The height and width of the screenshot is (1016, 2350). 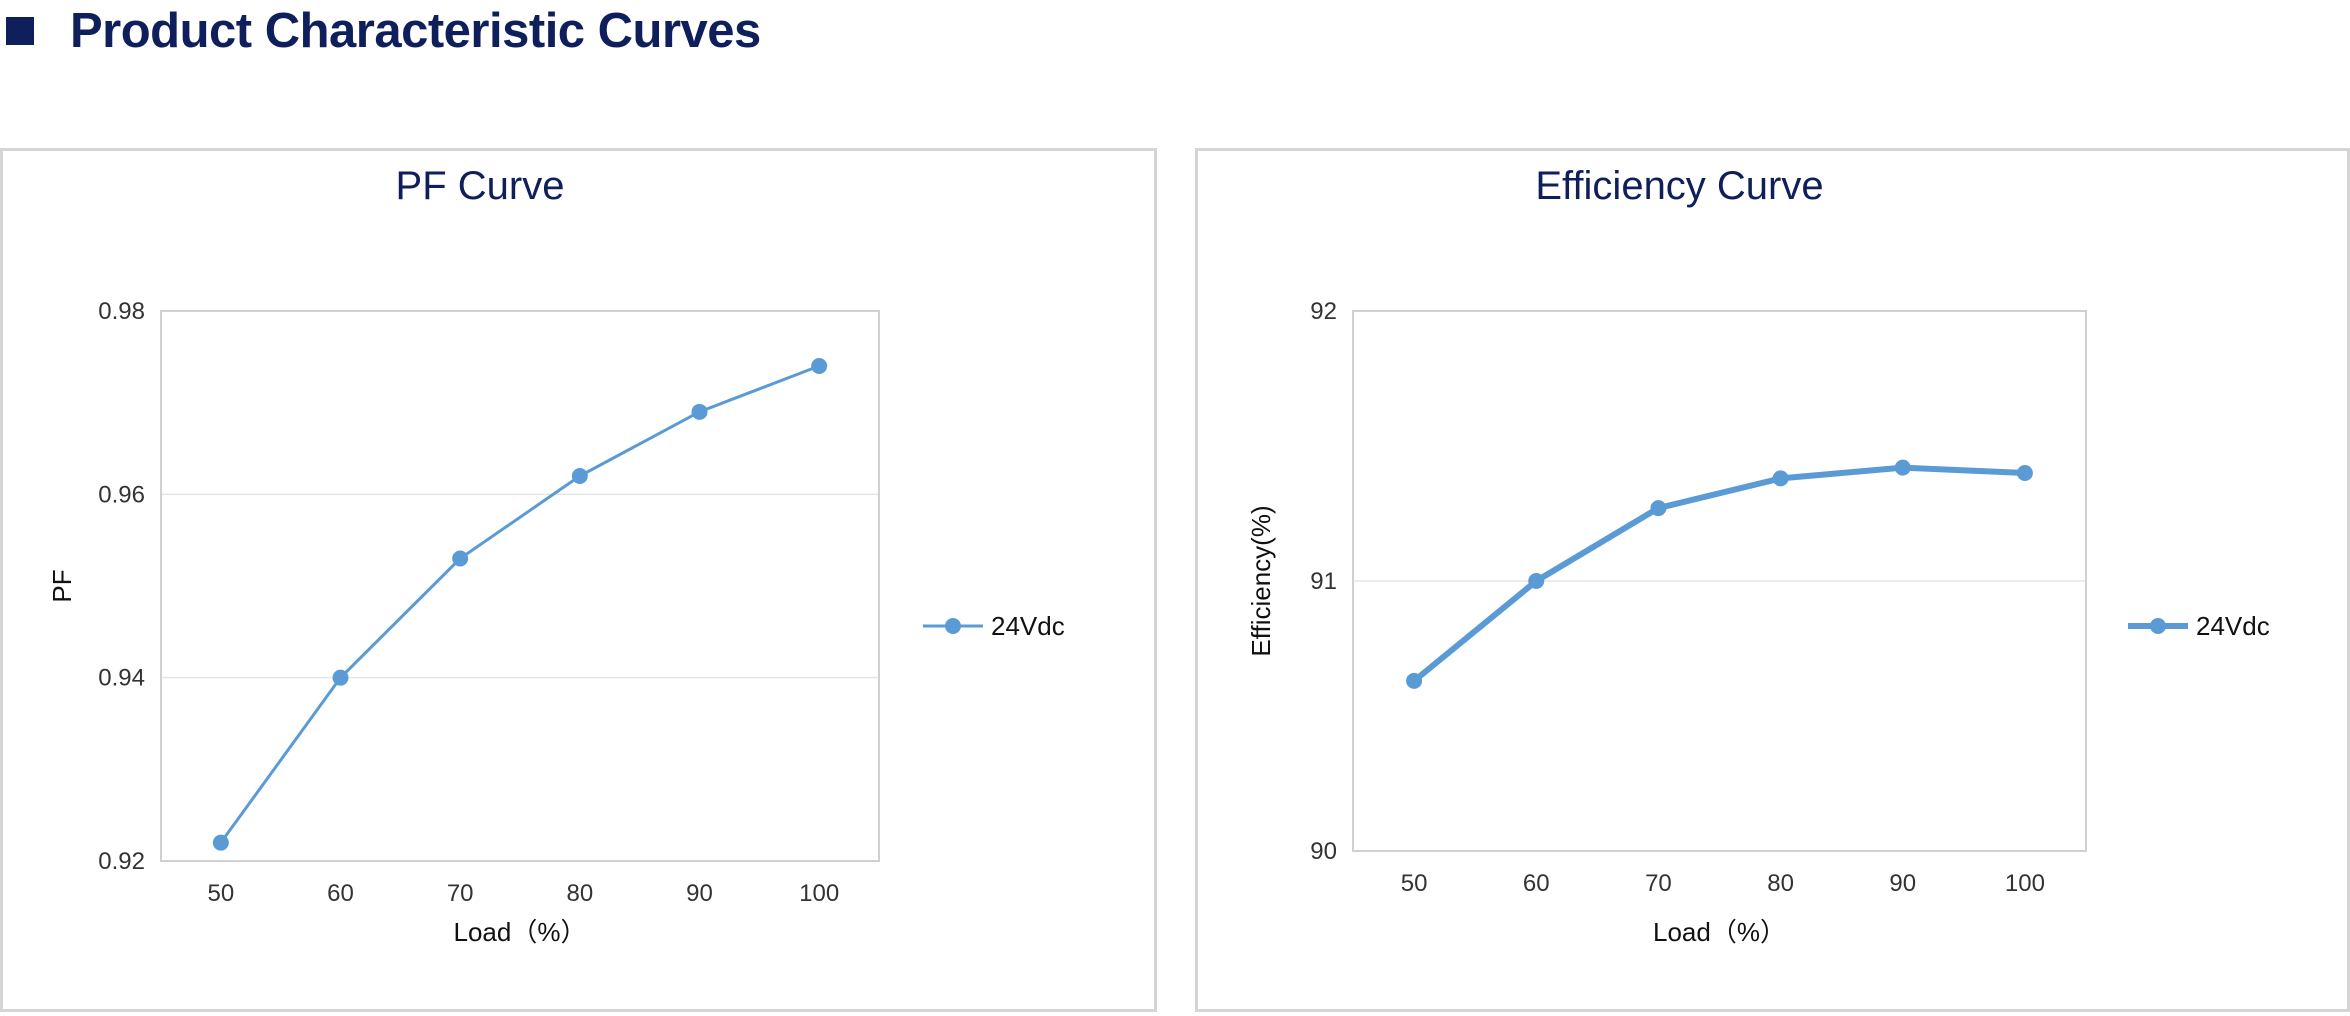 What do you see at coordinates (121, 861) in the screenshot?
I see `y-tick-label: 0.92` at bounding box center [121, 861].